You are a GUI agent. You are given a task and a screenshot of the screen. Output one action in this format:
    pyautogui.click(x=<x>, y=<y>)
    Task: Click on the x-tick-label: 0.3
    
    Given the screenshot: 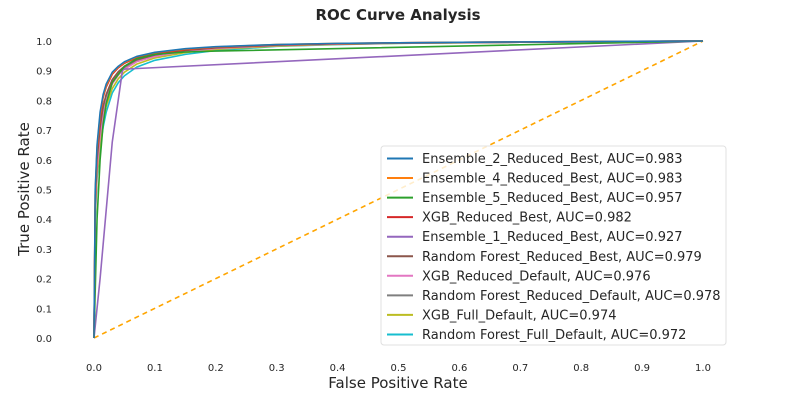 What is the action you would take?
    pyautogui.click(x=277, y=368)
    